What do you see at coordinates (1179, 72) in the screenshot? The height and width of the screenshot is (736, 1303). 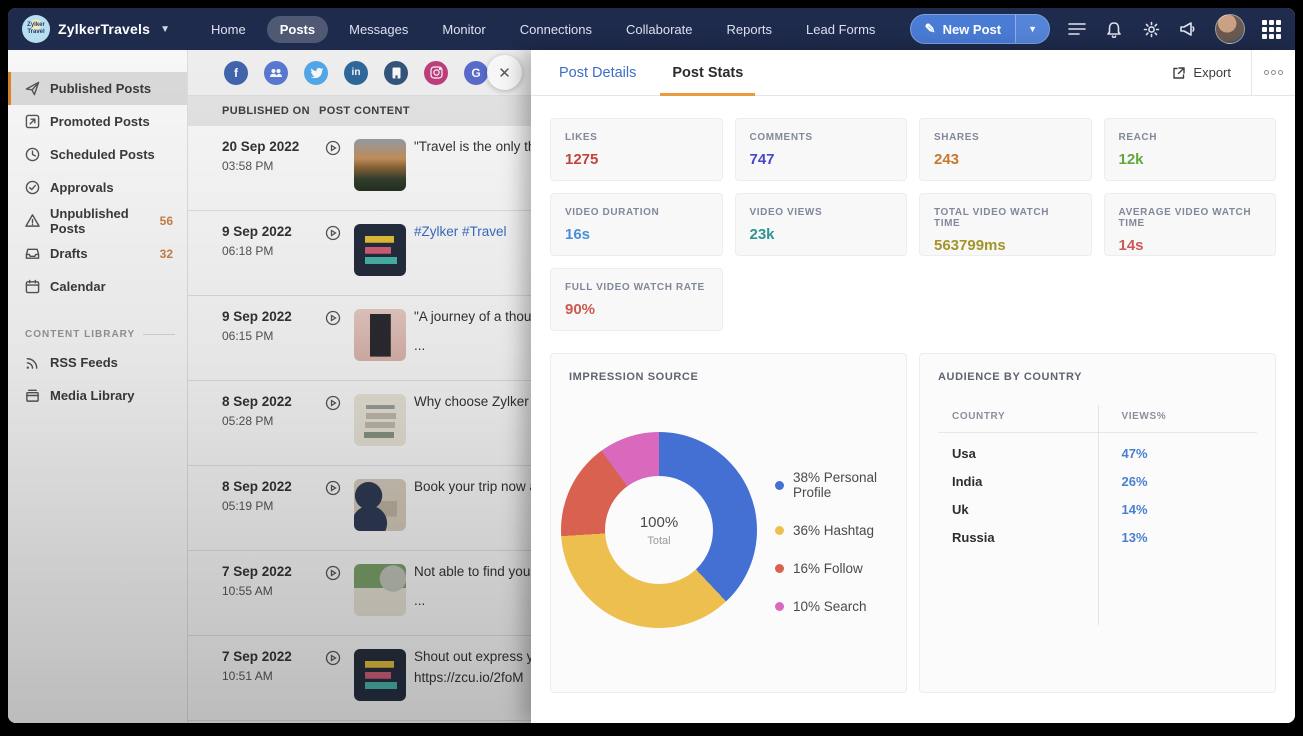 I see `export-icon` at bounding box center [1179, 72].